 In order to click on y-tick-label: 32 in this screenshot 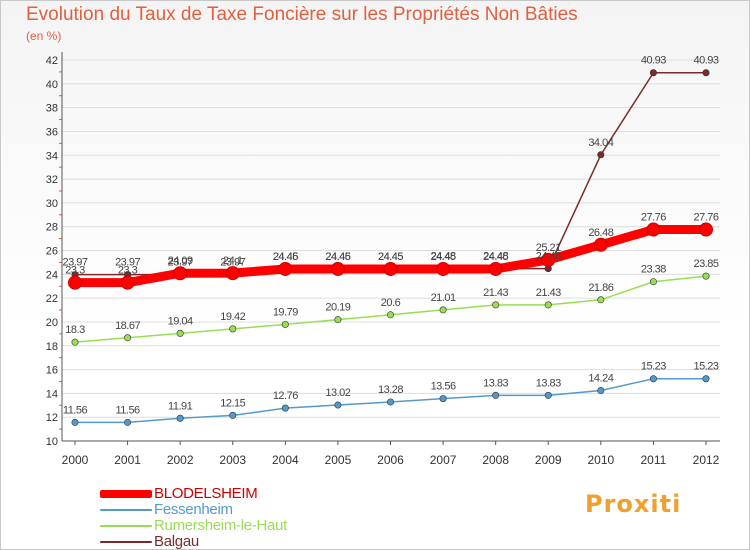, I will do `click(52, 180)`.